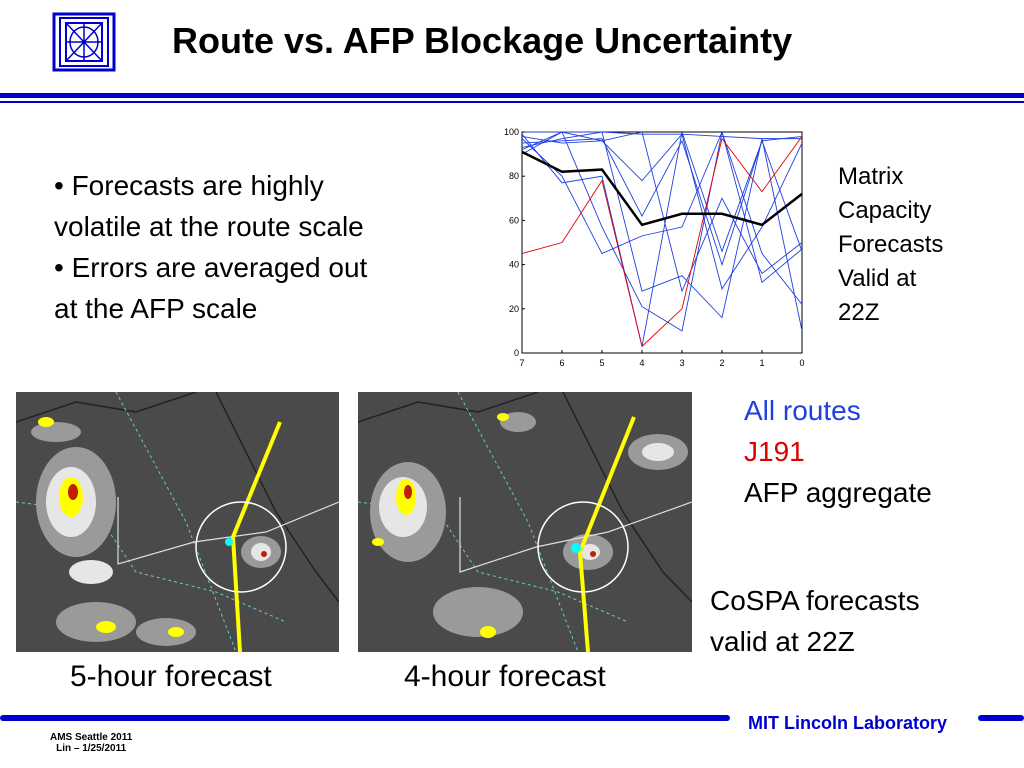 Image resolution: width=1024 pixels, height=768 pixels. What do you see at coordinates (505, 676) in the screenshot?
I see `panel-caption-4h: 4-hour forecast` at bounding box center [505, 676].